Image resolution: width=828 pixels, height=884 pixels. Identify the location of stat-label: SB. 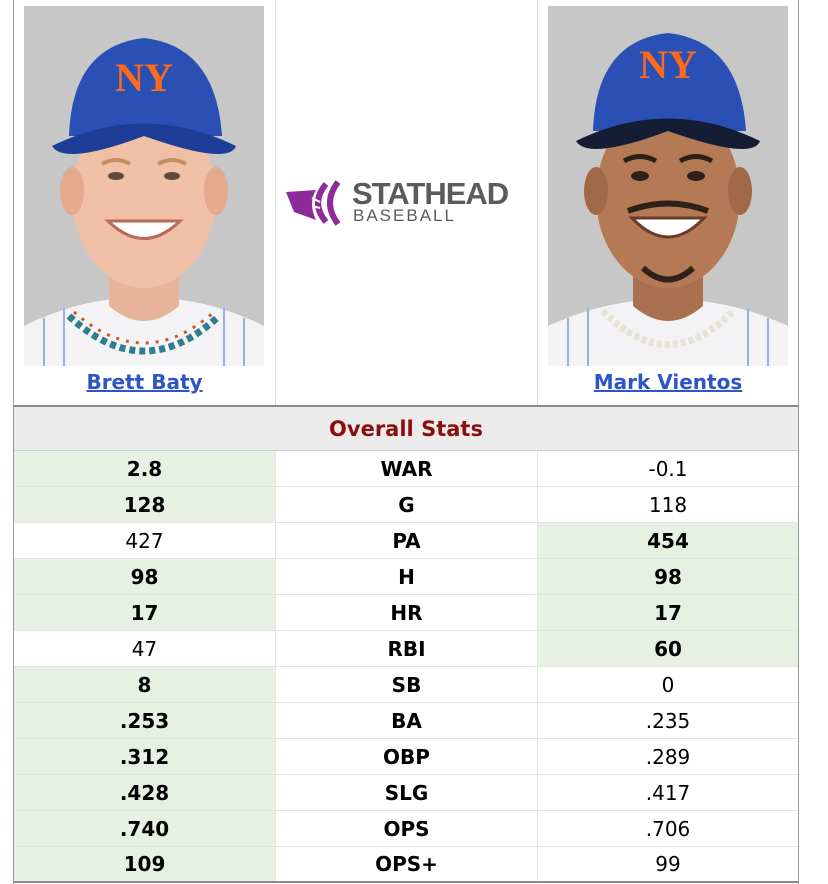
(407, 684).